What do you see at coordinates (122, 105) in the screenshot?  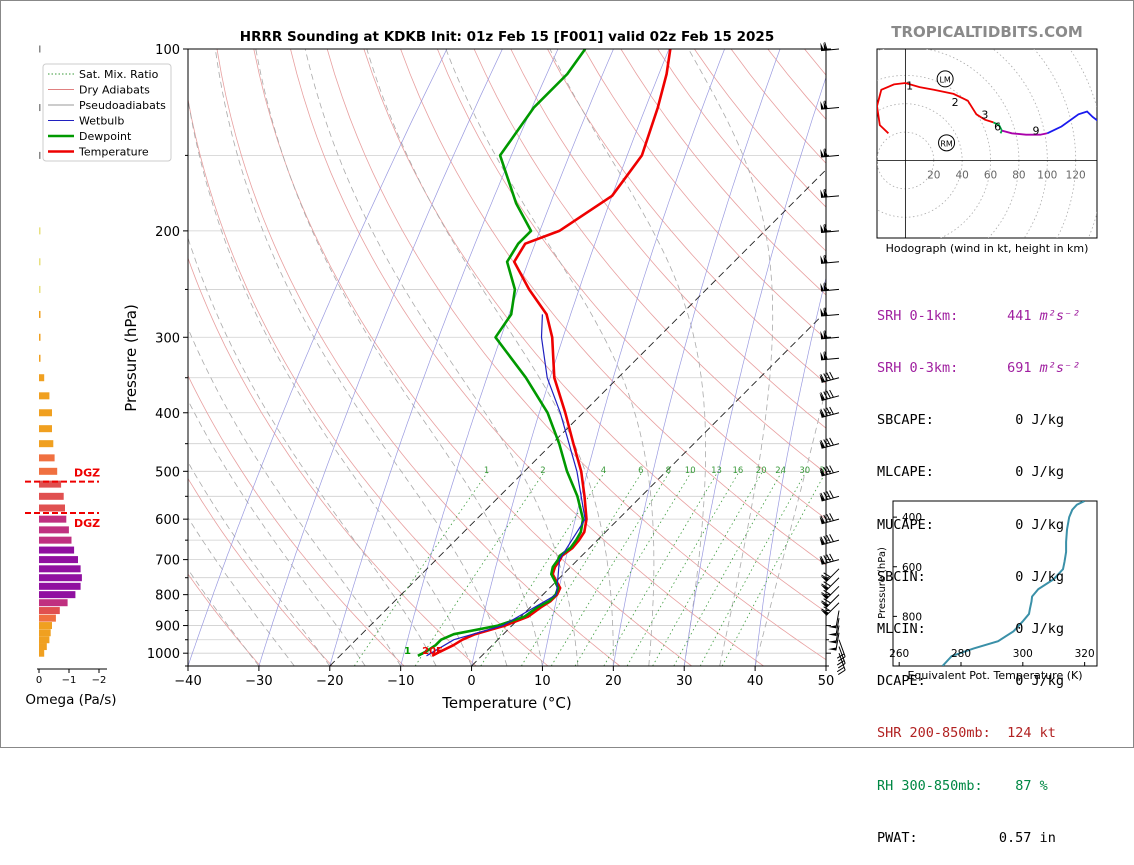 I see `legend-label: Pseudoadiabats` at bounding box center [122, 105].